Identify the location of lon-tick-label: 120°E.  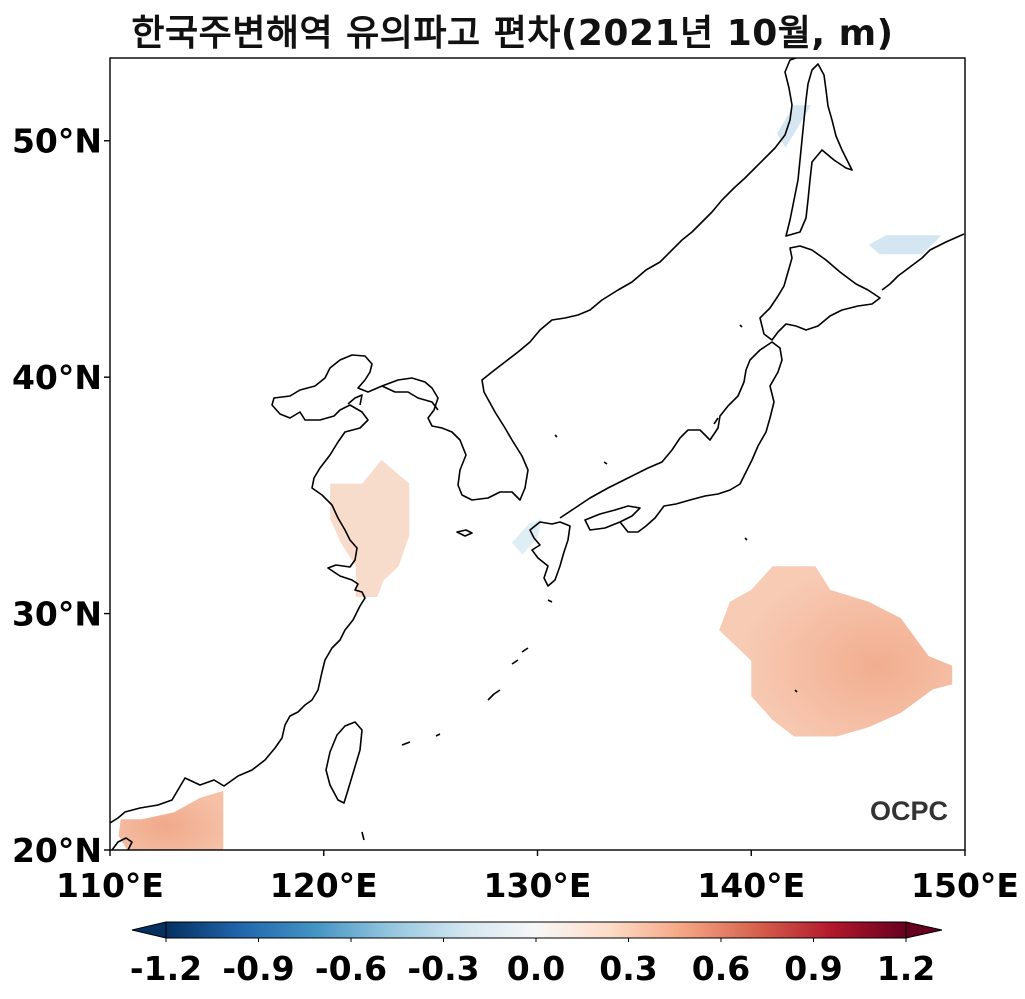
(324, 885).